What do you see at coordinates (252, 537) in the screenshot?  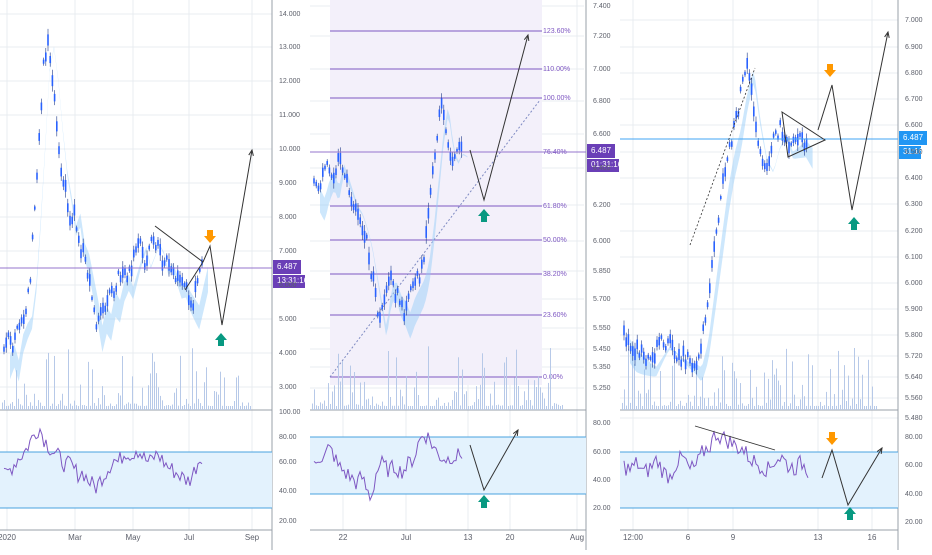 I see `time-axis-label: Sep` at bounding box center [252, 537].